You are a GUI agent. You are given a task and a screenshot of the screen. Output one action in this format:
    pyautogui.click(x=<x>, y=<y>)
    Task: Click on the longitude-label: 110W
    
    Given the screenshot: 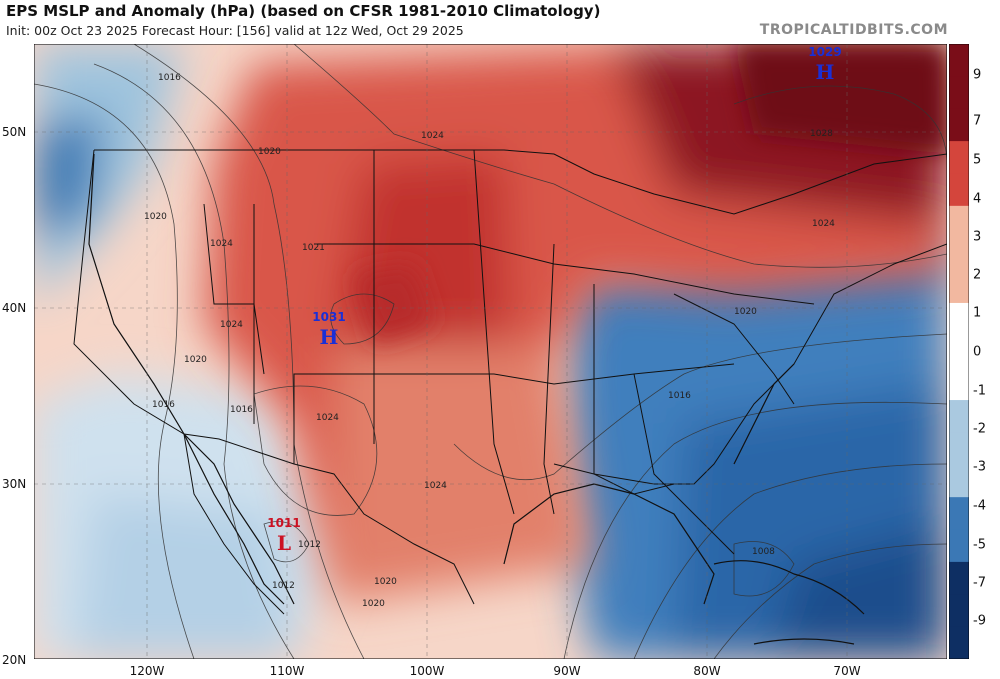 What is the action you would take?
    pyautogui.click(x=287, y=671)
    